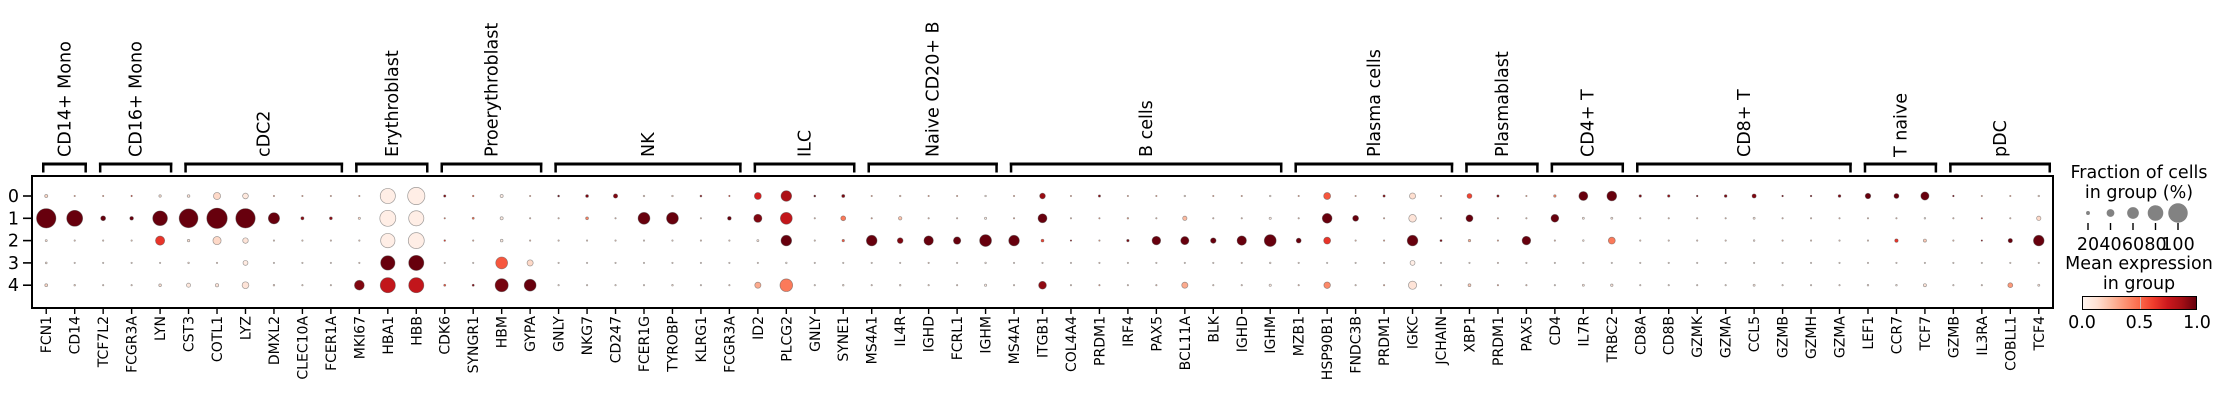  What do you see at coordinates (1784, 337) in the screenshot?
I see `gene-label: GZMB` at bounding box center [1784, 337].